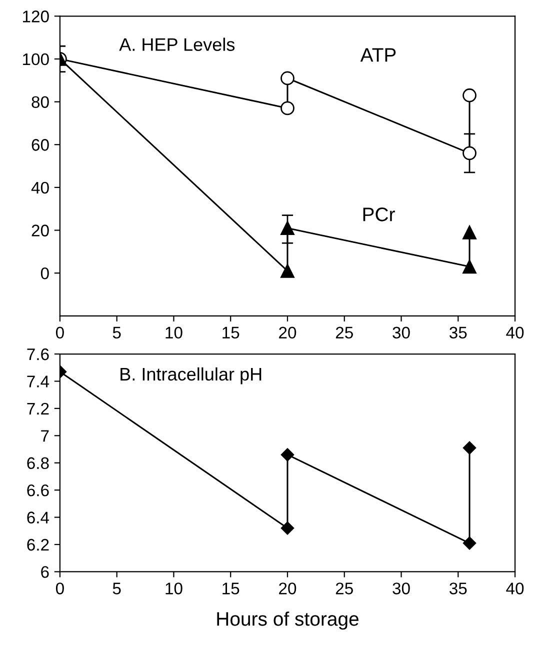  Describe the element at coordinates (38, 463) in the screenshot. I see `y-tick-label: 6.8` at that location.